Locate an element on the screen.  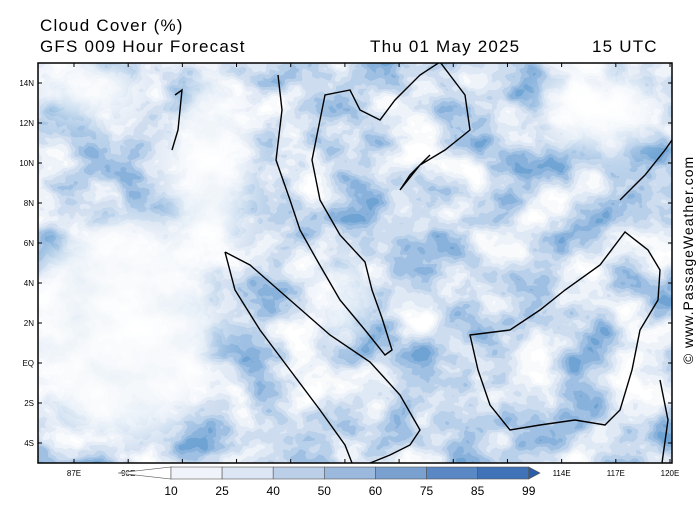
lat-label: 4N is located at coordinates (29, 283).